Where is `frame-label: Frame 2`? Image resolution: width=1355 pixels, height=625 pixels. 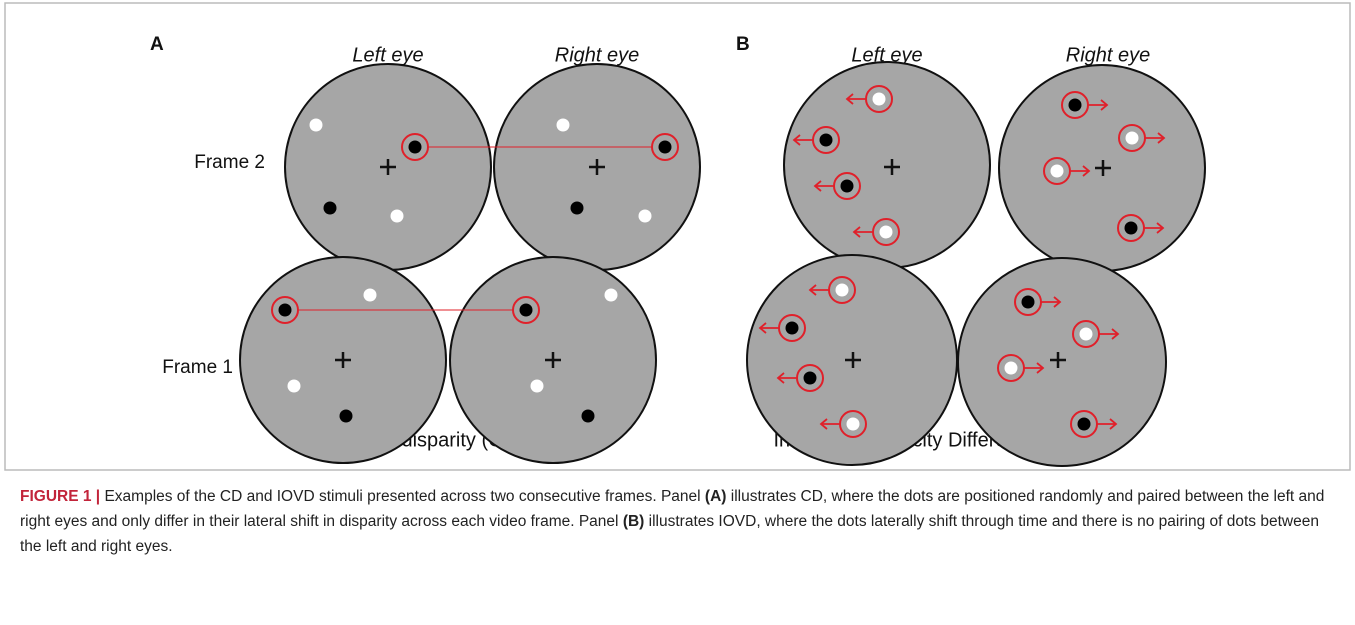
frame-label: Frame 2 is located at coordinates (229, 162).